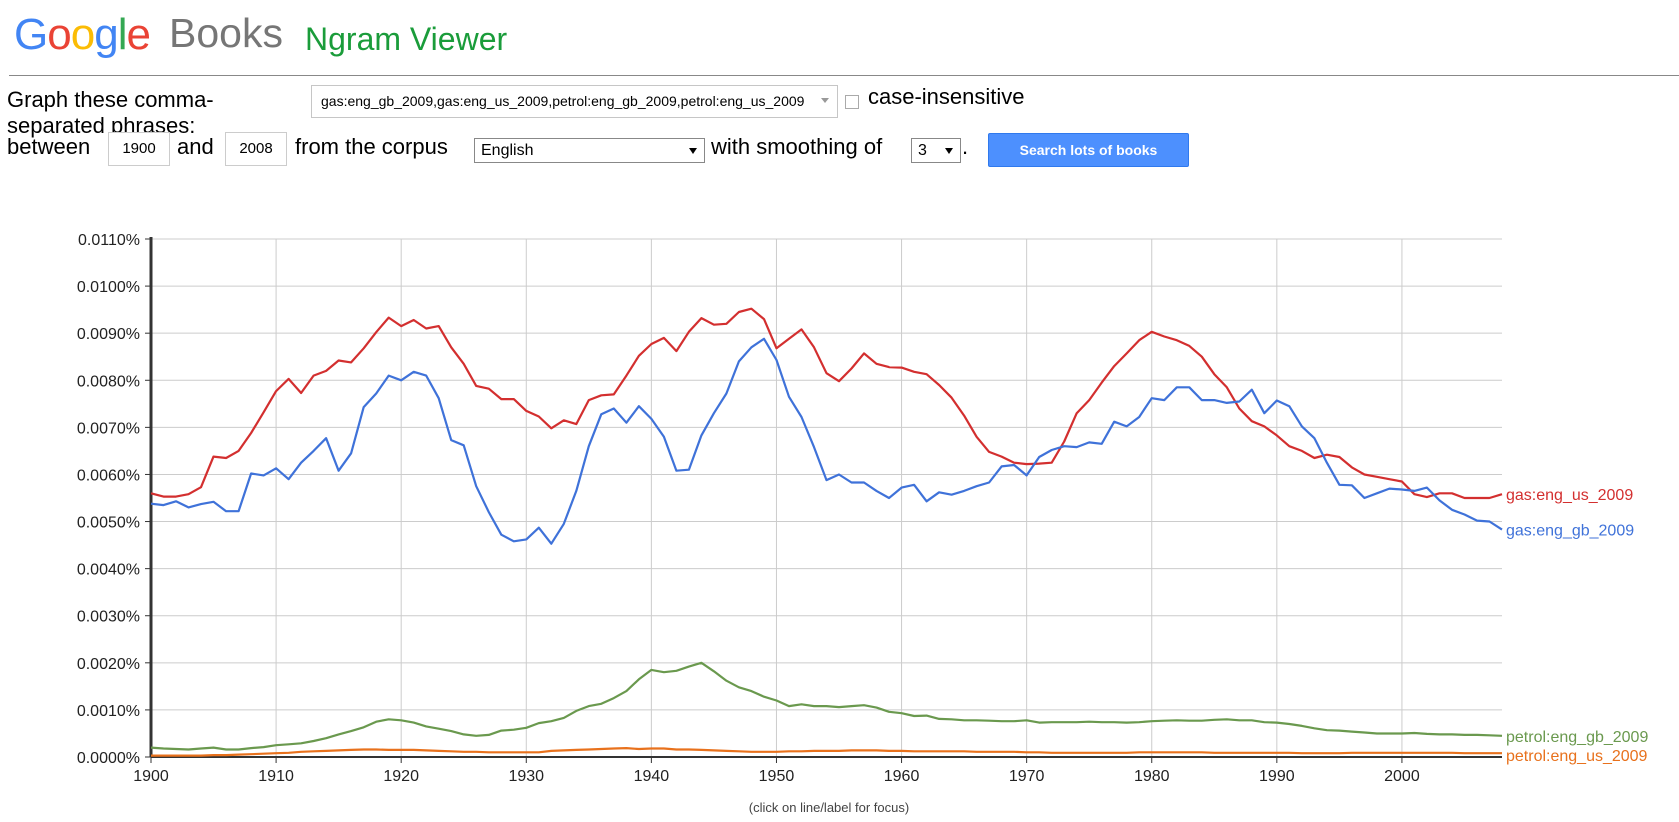 The height and width of the screenshot is (822, 1679). I want to click on y-tick-label: 0.0000%, so click(108, 758).